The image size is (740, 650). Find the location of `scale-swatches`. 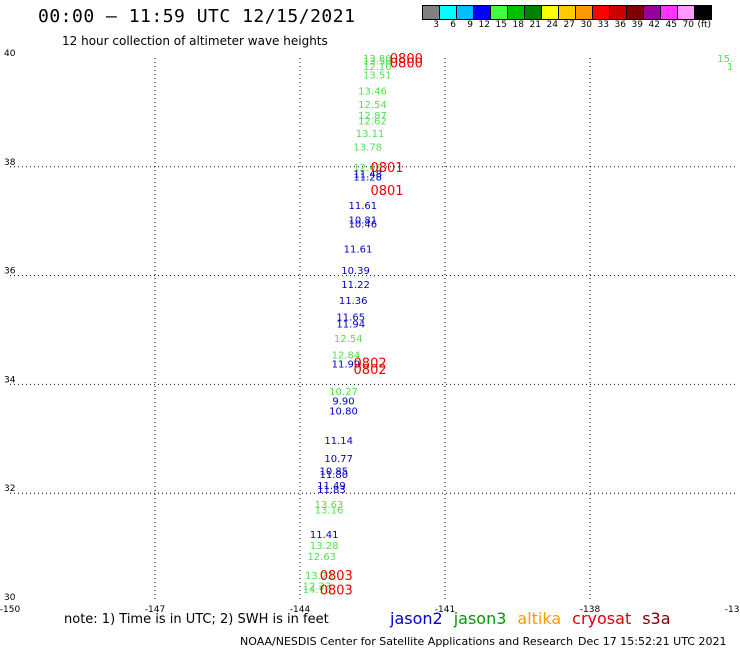

scale-swatches is located at coordinates (567, 12).